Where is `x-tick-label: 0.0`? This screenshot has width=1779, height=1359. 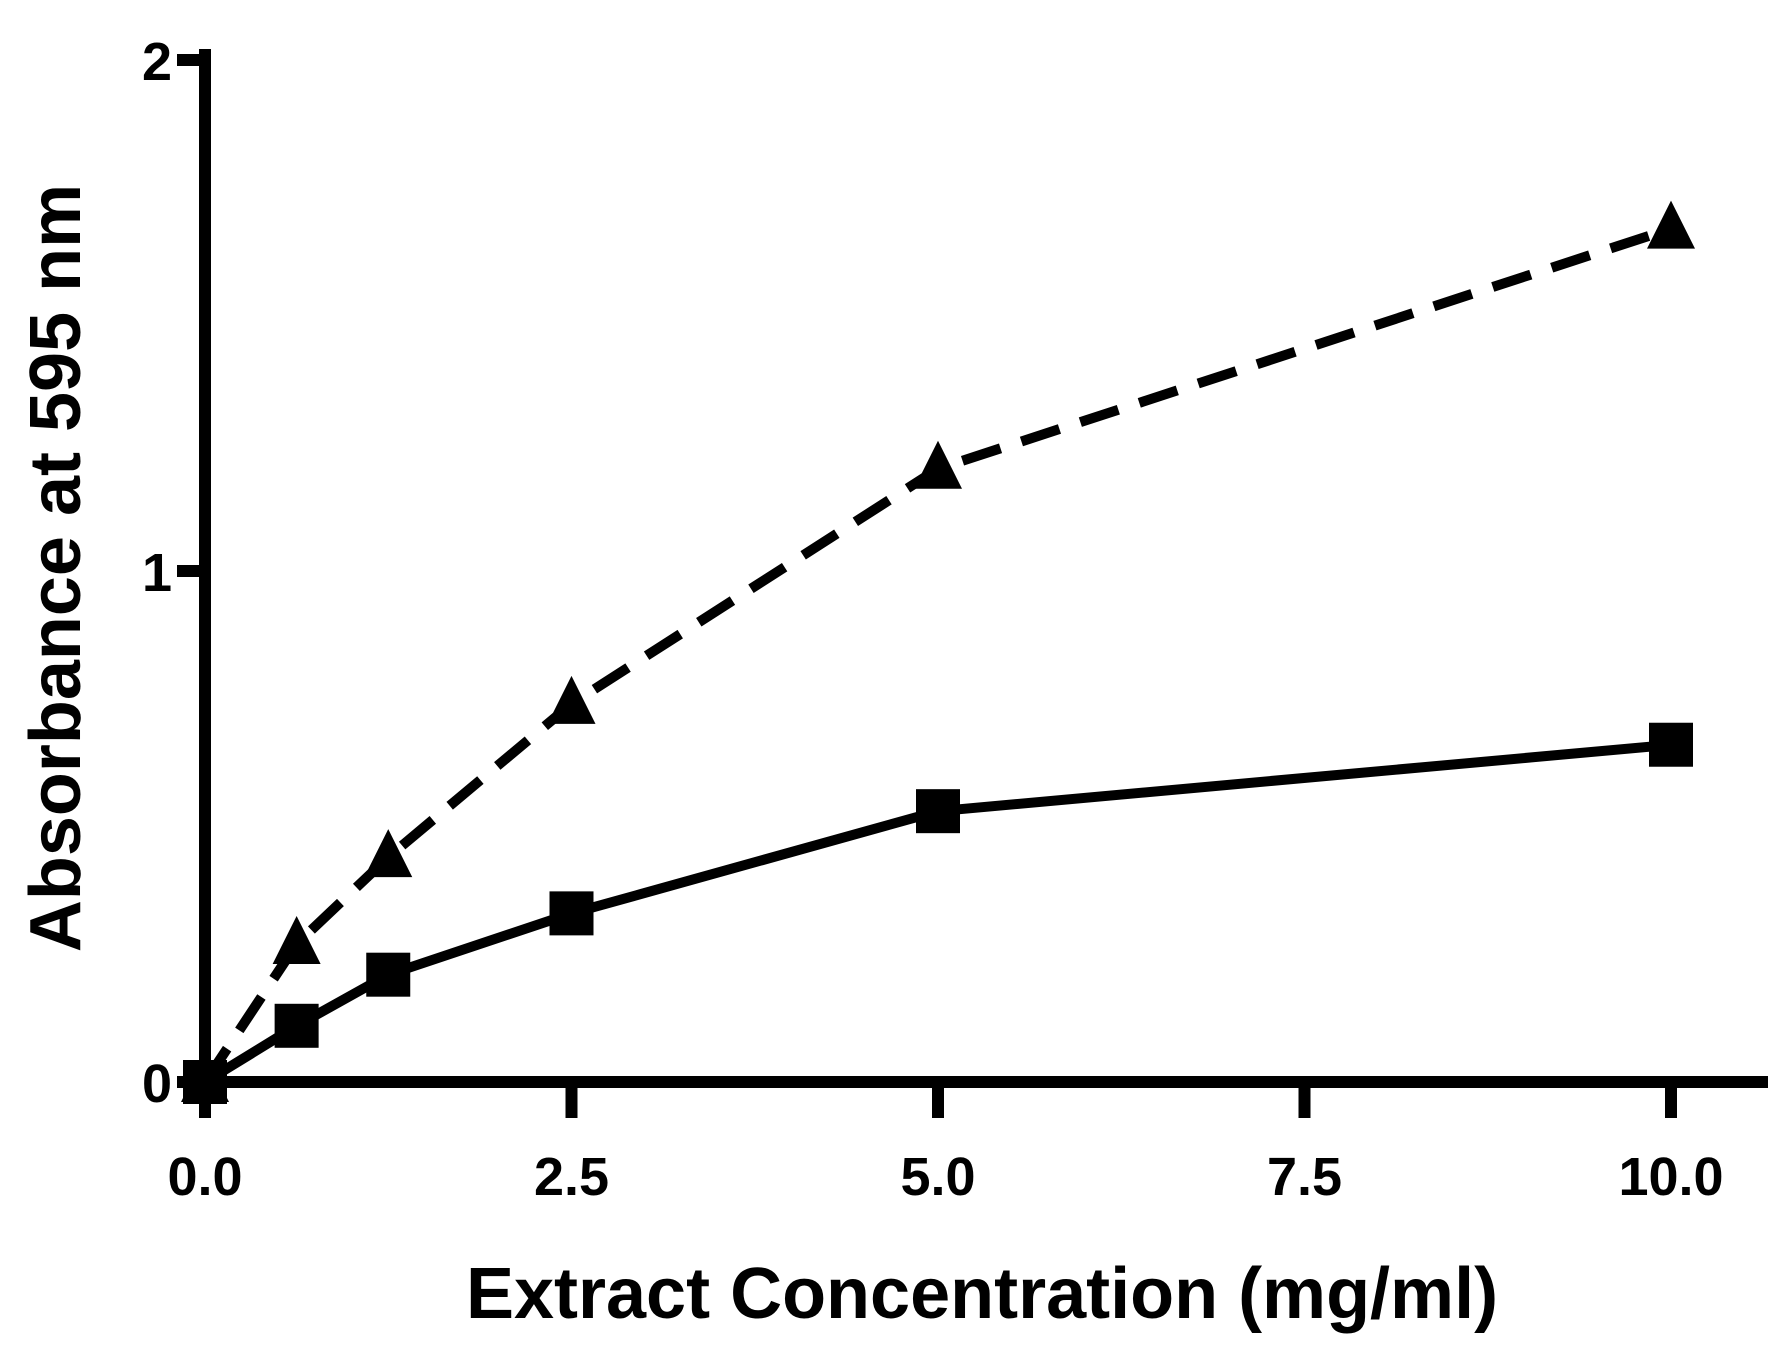
x-tick-label: 0.0 is located at coordinates (204, 1177).